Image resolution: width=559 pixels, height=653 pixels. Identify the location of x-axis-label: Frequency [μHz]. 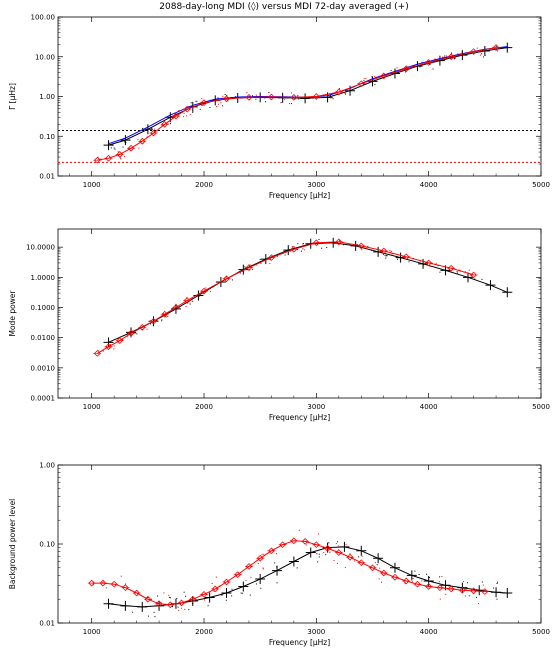
(299, 195).